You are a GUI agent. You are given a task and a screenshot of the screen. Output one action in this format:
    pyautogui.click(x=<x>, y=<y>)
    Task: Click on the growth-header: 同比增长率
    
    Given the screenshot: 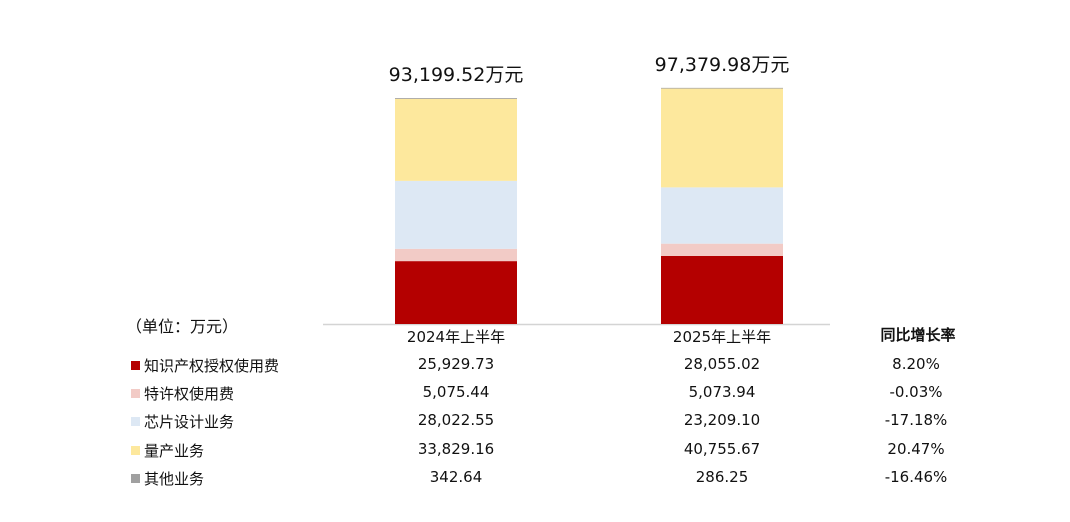 What is the action you would take?
    pyautogui.click(x=918, y=335)
    